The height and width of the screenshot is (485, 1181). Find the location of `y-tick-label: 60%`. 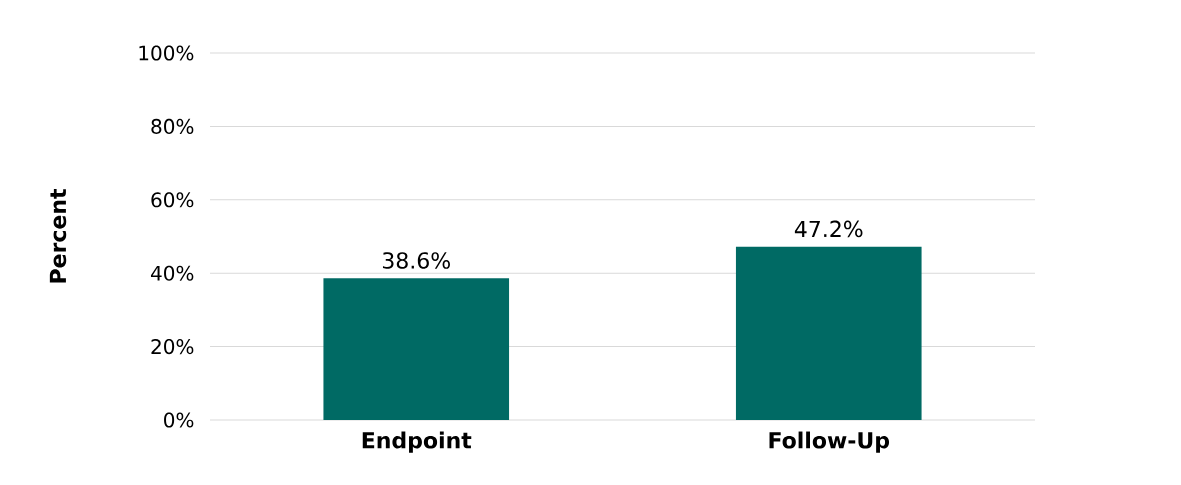

y-tick-label: 60% is located at coordinates (172, 200).